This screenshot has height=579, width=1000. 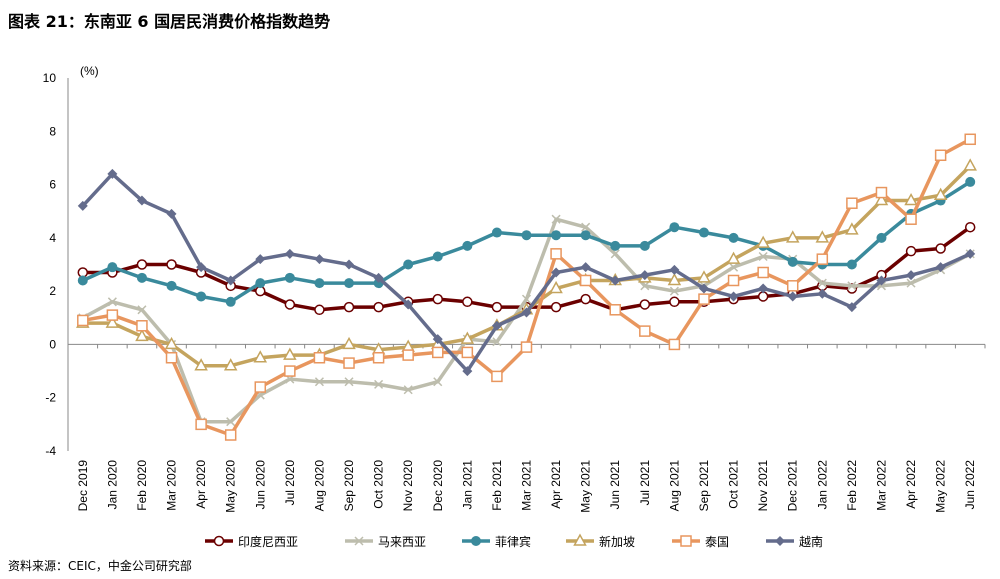 What do you see at coordinates (617, 541) in the screenshot?
I see `legend-label: 新加坡` at bounding box center [617, 541].